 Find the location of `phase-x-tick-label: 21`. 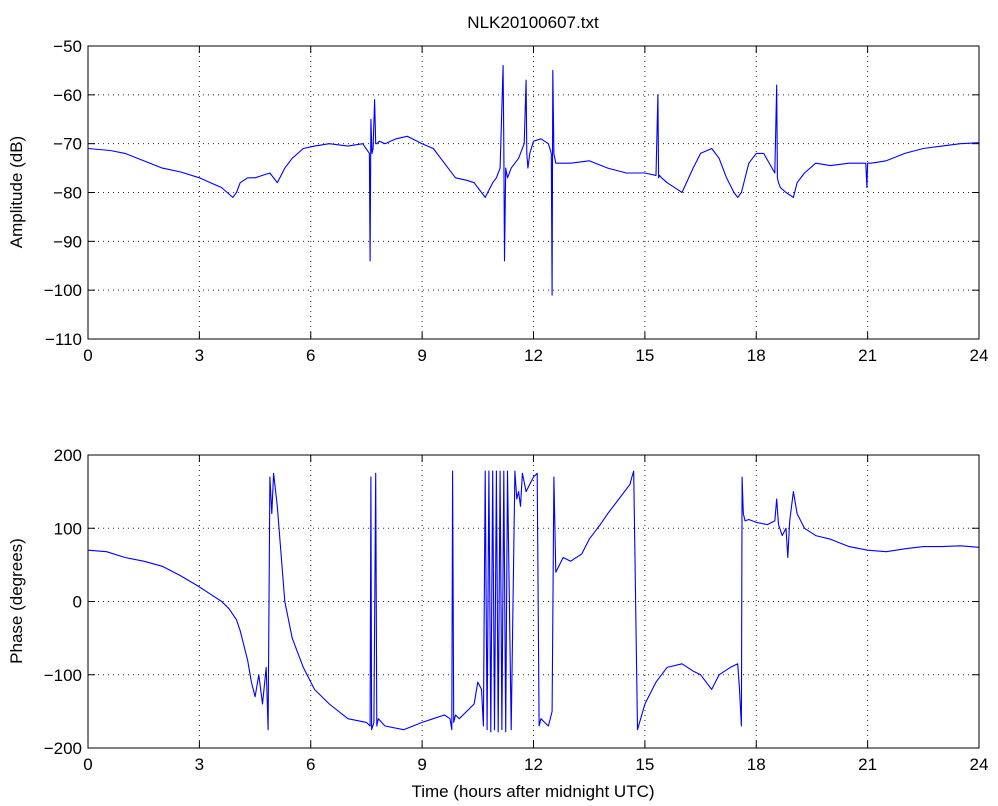

phase-x-tick-label: 21 is located at coordinates (867, 764).